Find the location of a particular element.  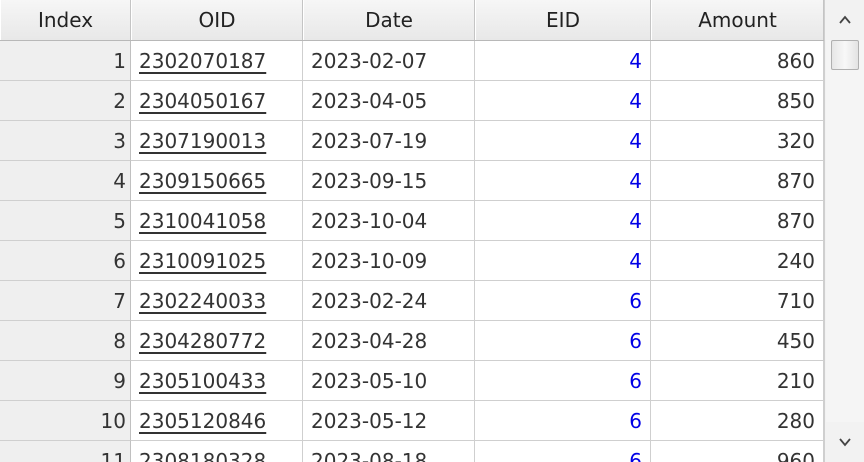

cell-index: 10 is located at coordinates (65, 421).